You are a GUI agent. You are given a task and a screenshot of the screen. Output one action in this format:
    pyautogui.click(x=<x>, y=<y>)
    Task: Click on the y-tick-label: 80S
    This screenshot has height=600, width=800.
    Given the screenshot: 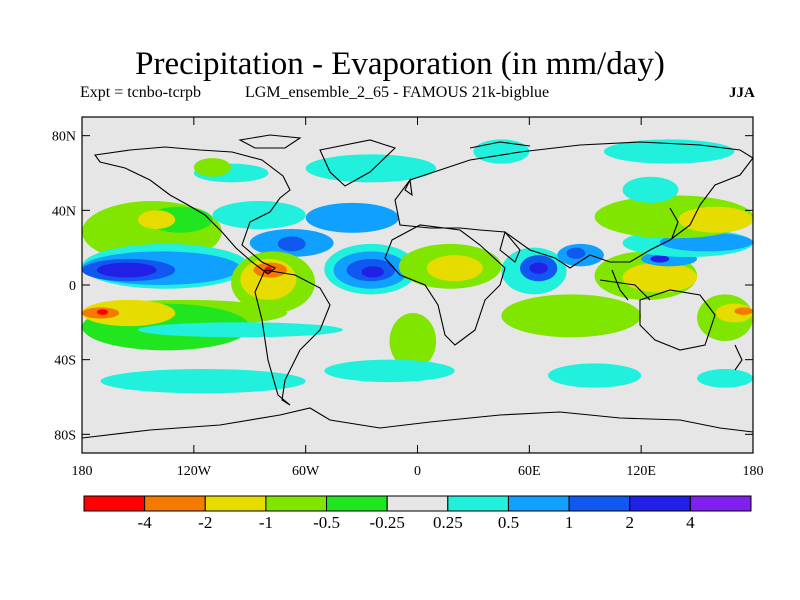 What is the action you would take?
    pyautogui.click(x=65, y=435)
    